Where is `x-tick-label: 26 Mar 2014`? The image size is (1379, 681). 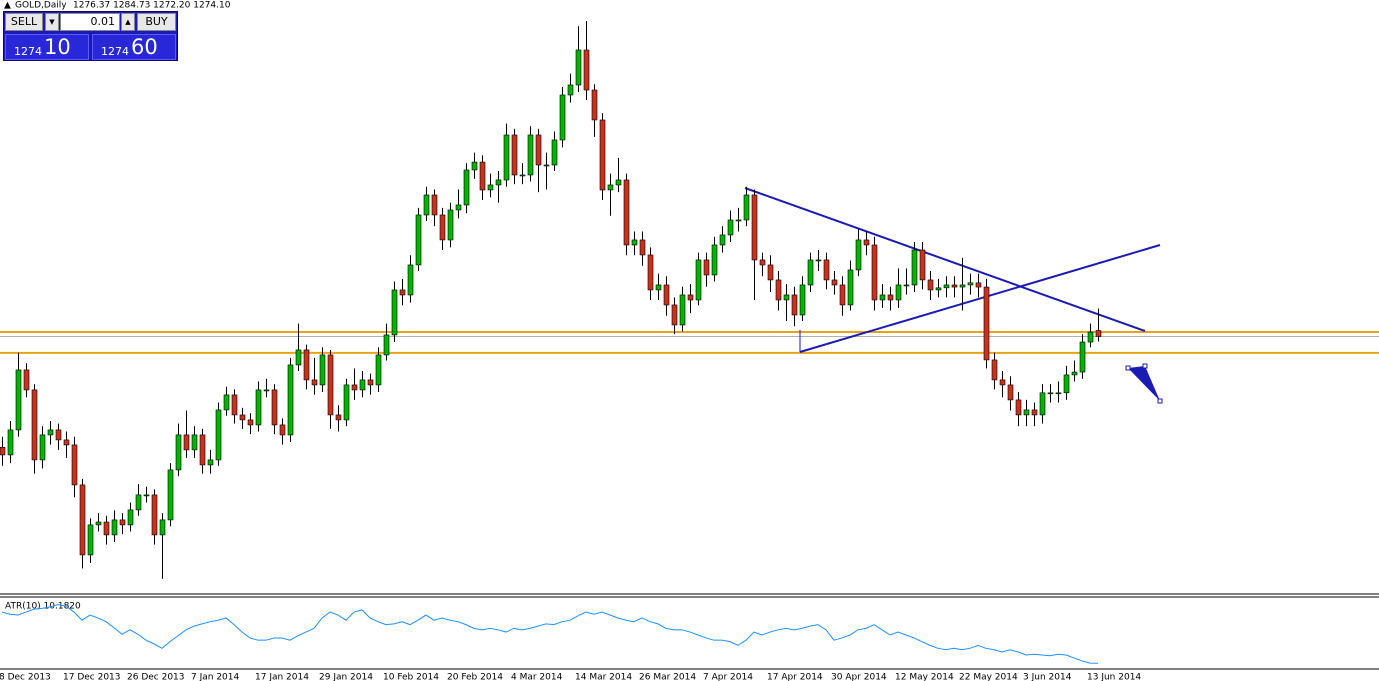
x-tick-label: 26 Mar 2014 is located at coordinates (667, 677).